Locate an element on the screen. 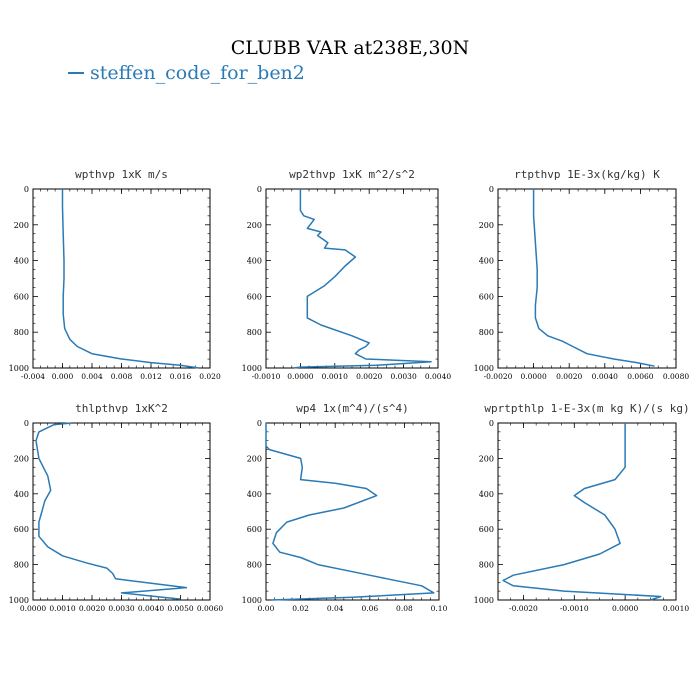 This screenshot has height=700, width=700. panel-title: wp4 1x(m^4)/(s^4) is located at coordinates (352, 408).